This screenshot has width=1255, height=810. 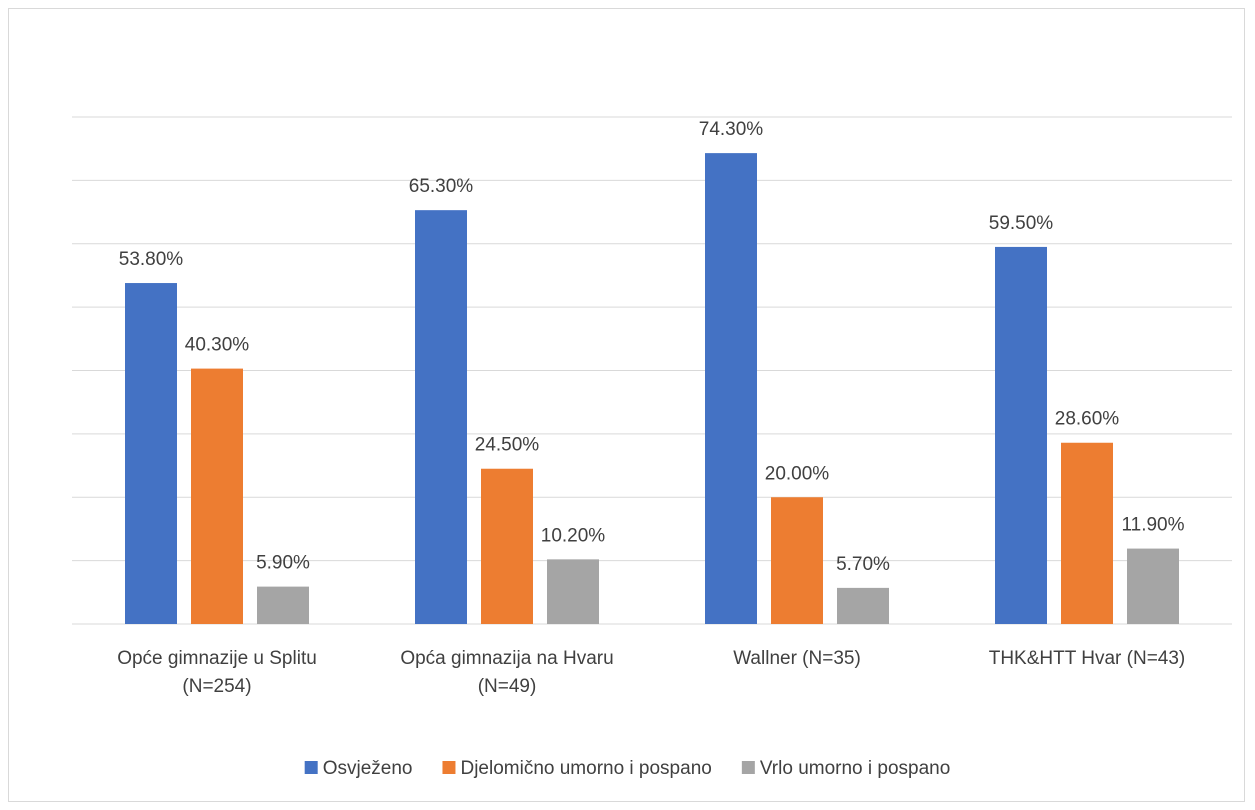 What do you see at coordinates (151, 259) in the screenshot?
I see `data-label: 53.80%` at bounding box center [151, 259].